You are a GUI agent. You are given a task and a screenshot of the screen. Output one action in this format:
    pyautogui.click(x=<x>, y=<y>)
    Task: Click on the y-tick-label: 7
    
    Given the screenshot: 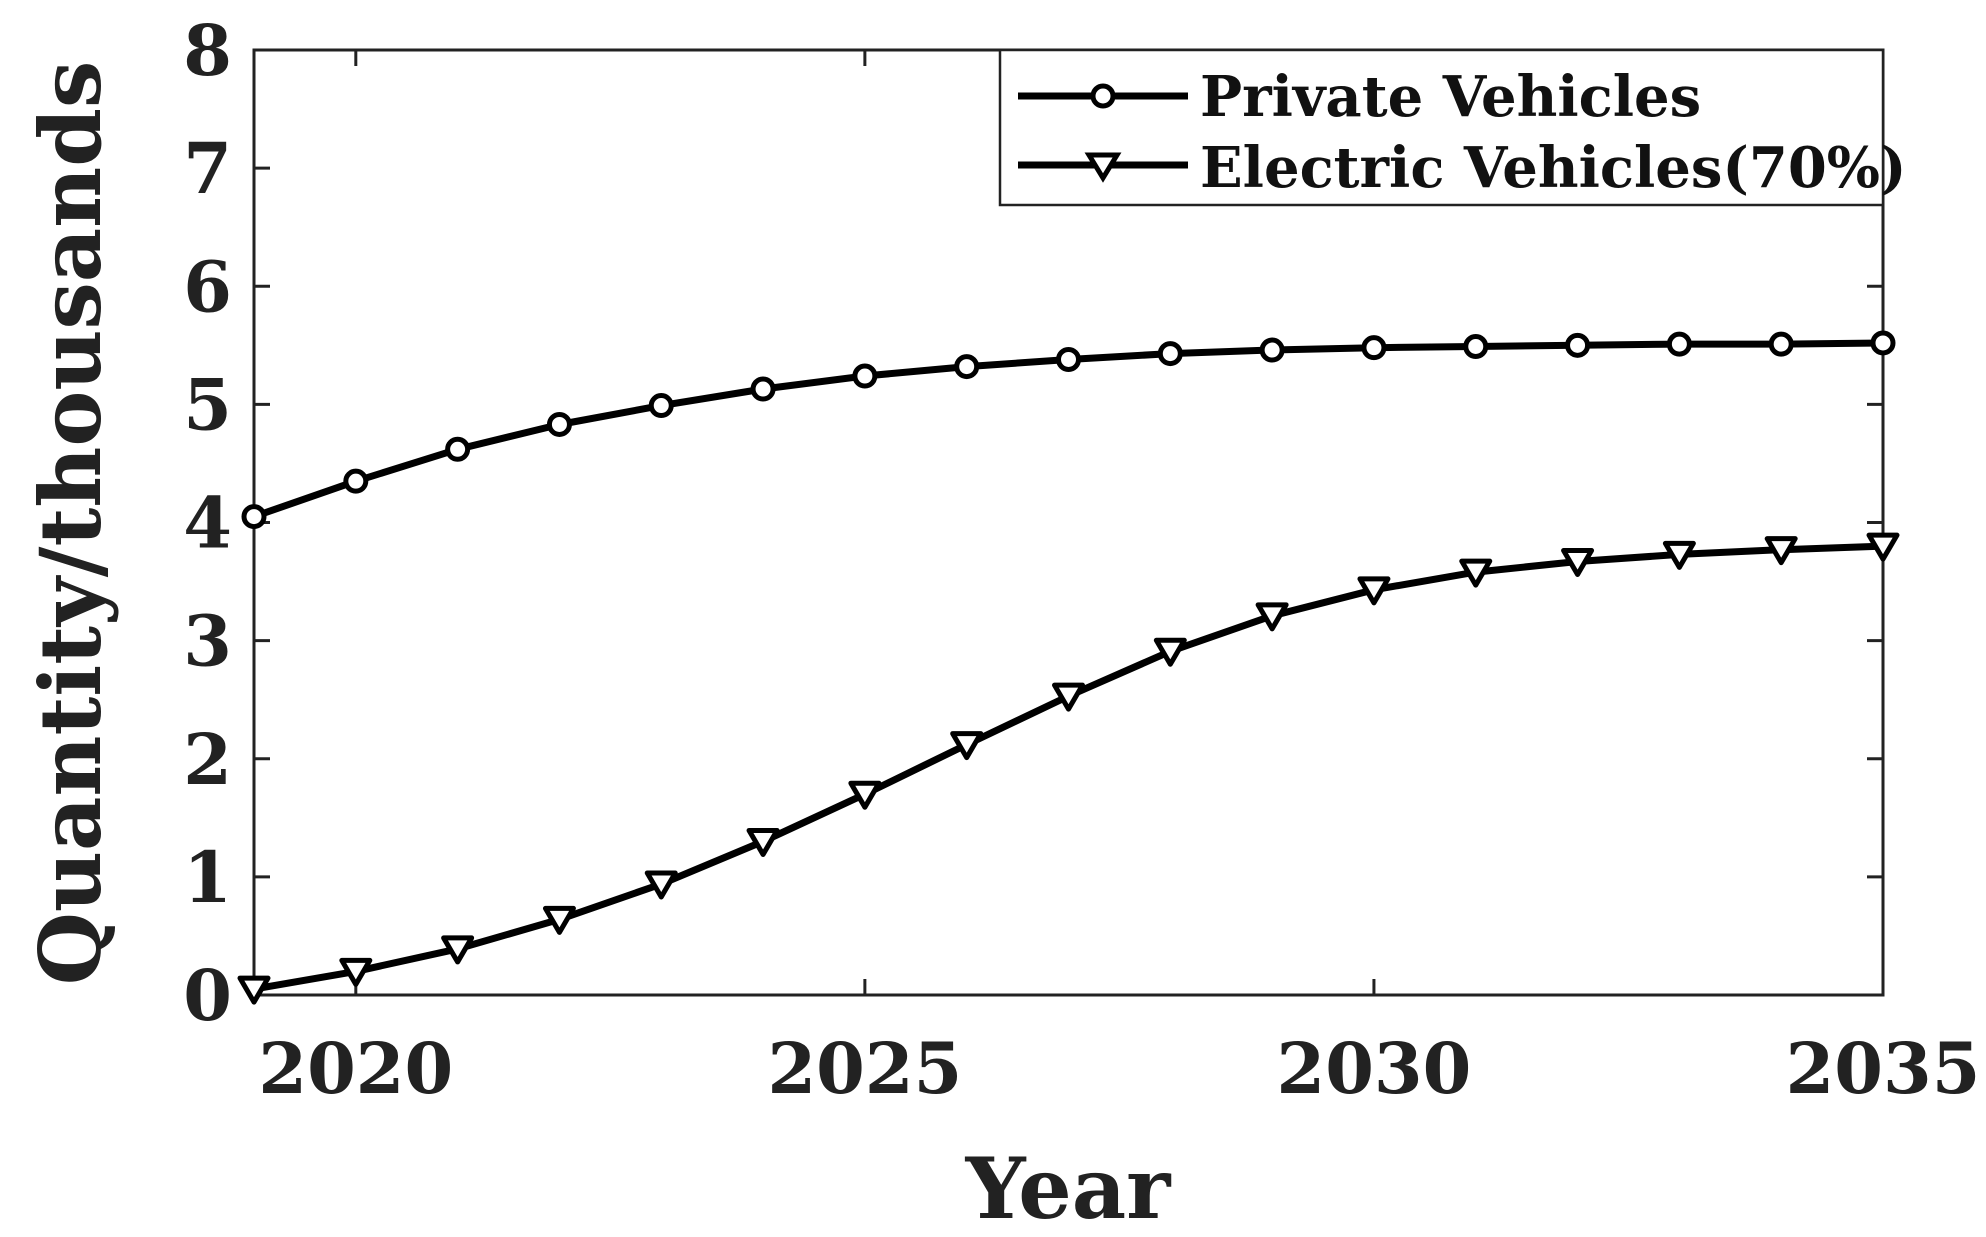 What is the action you would take?
    pyautogui.click(x=207, y=168)
    